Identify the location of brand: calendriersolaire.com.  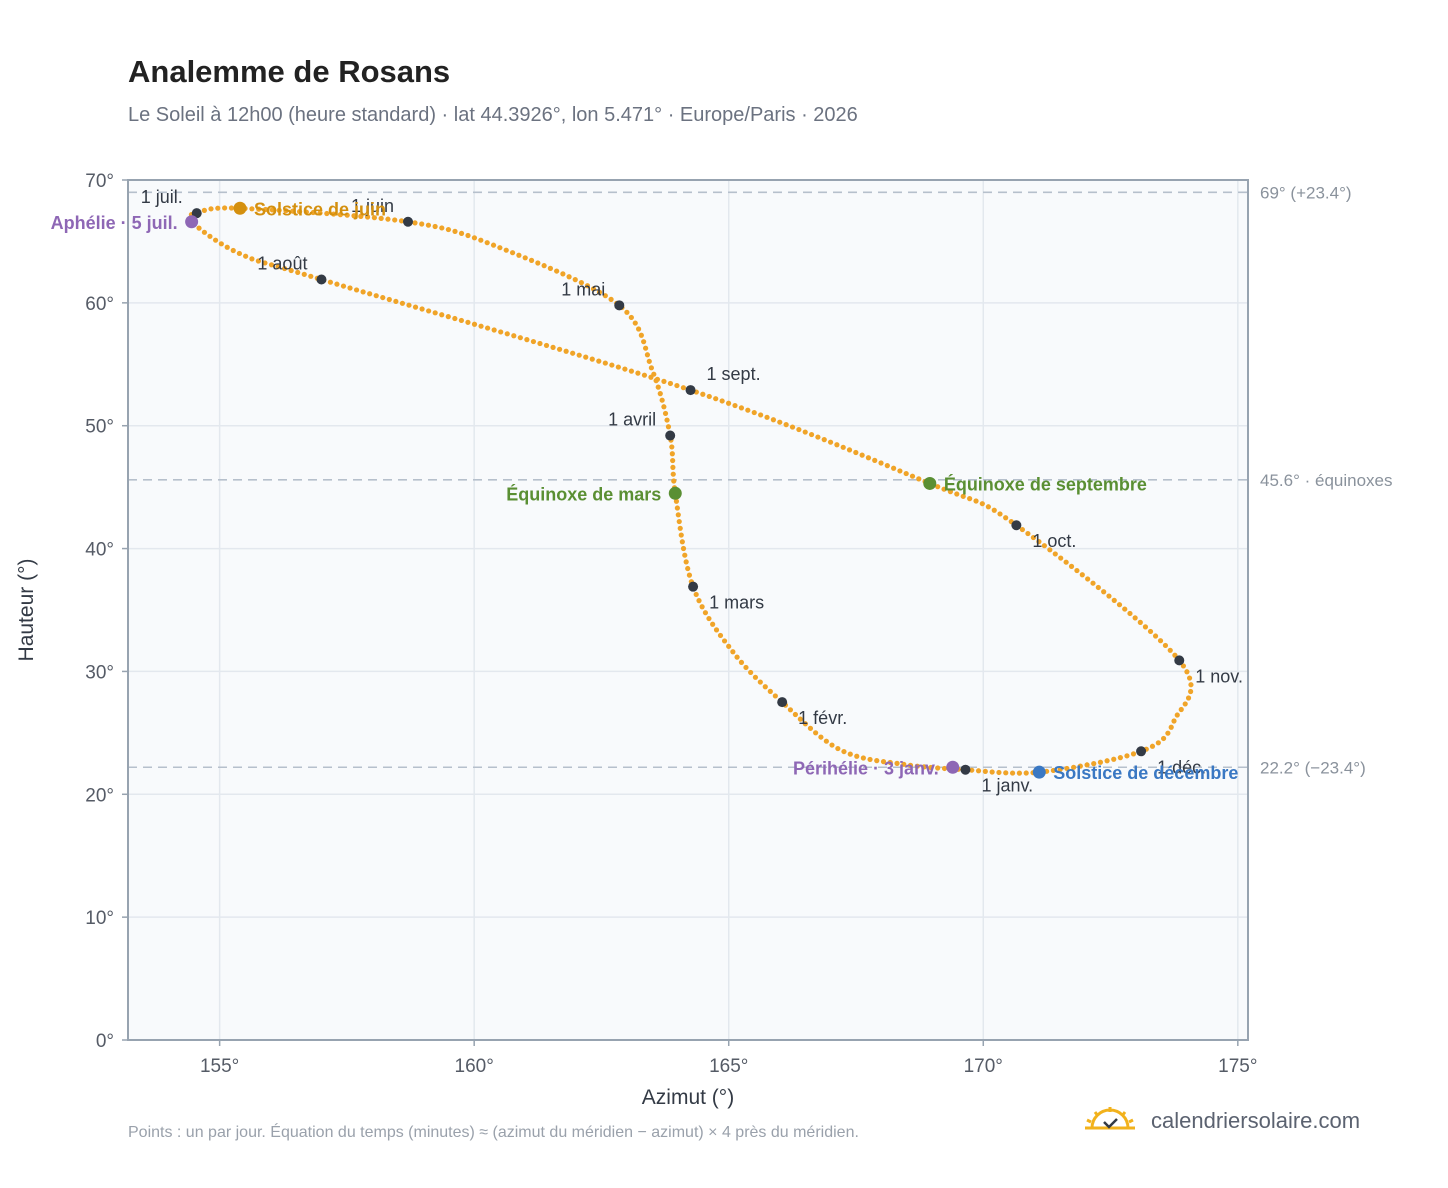
(1221, 1121).